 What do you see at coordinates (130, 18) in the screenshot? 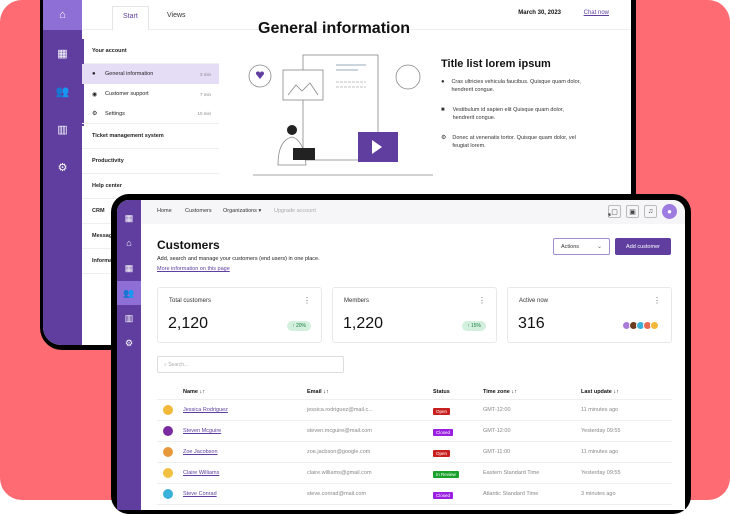
I see `tab-start: Start` at bounding box center [130, 18].